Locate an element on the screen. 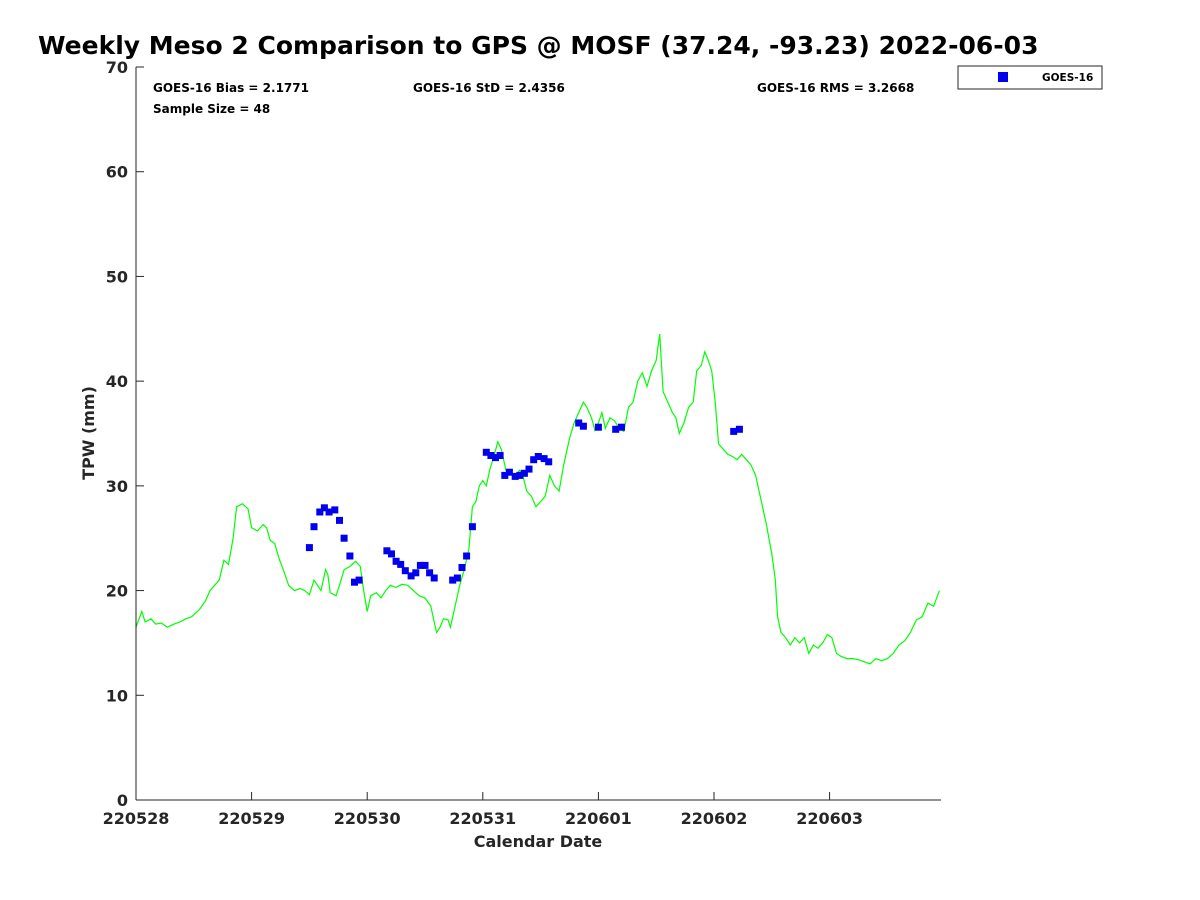  legend-label-goes16: GOES-16 is located at coordinates (1067, 78).